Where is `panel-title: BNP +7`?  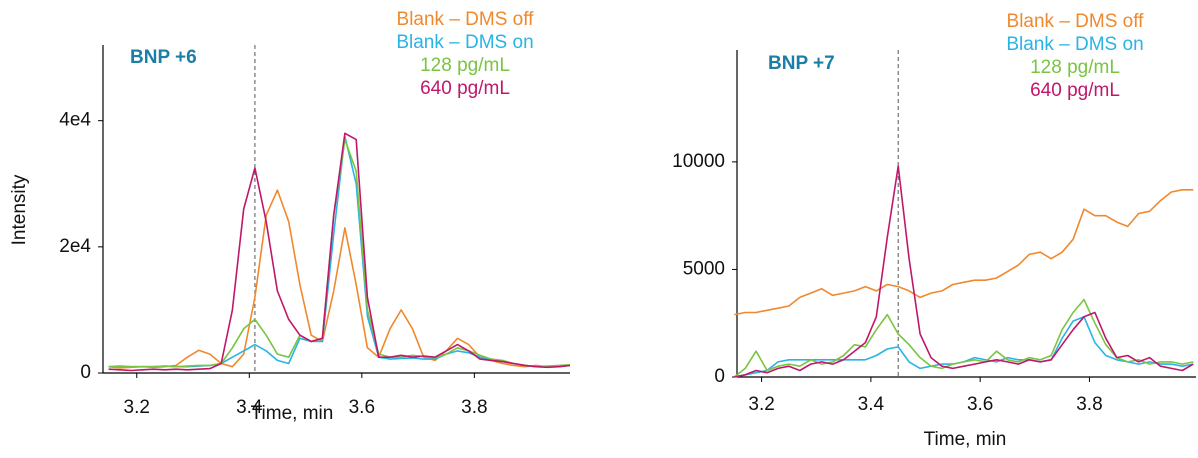
panel-title: BNP +7 is located at coordinates (801, 63).